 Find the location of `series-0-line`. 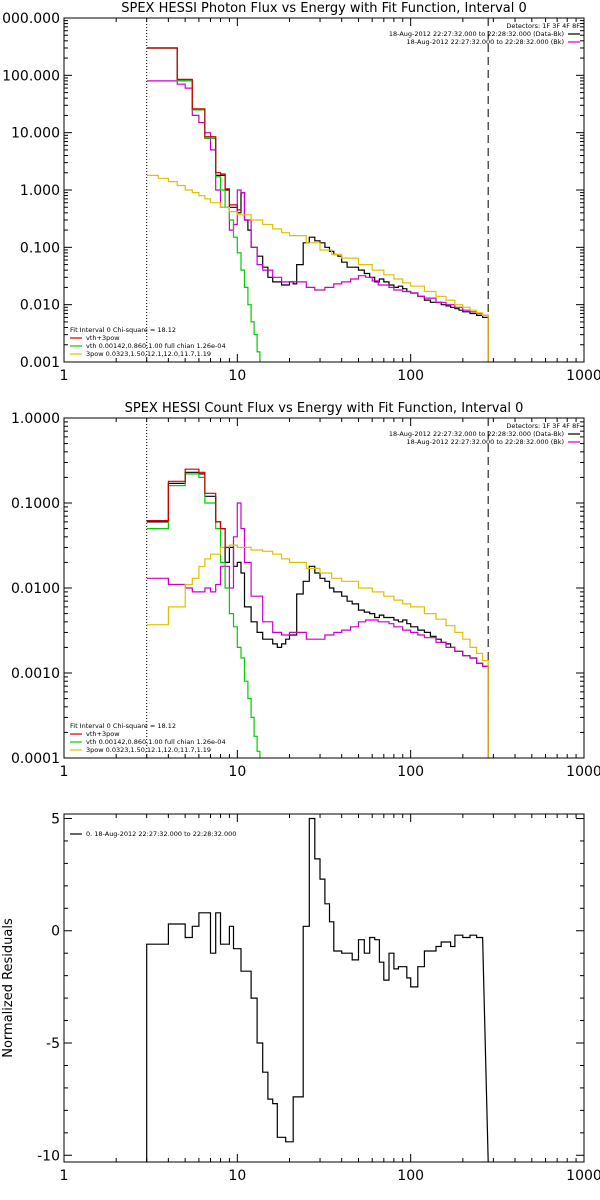

series-0-line is located at coordinates (317, 614).